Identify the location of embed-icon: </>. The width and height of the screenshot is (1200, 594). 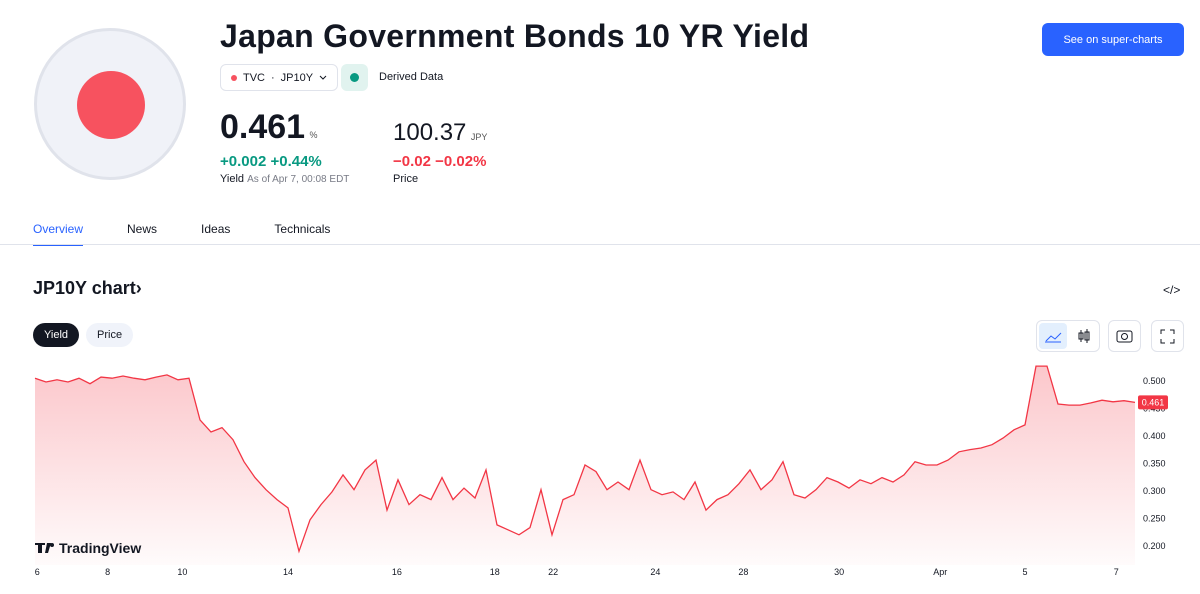
(1172, 290).